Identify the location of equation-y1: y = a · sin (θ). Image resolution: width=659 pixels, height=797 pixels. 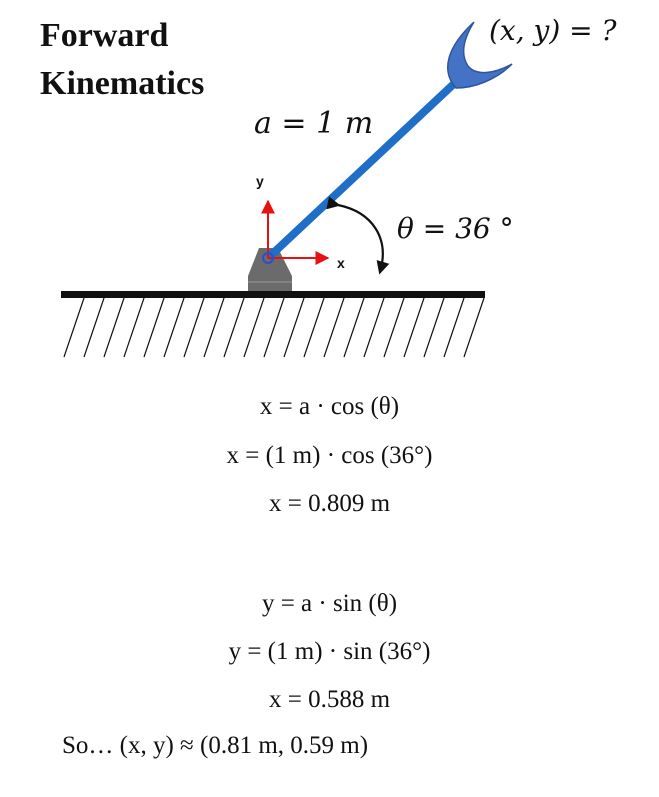
(329, 603).